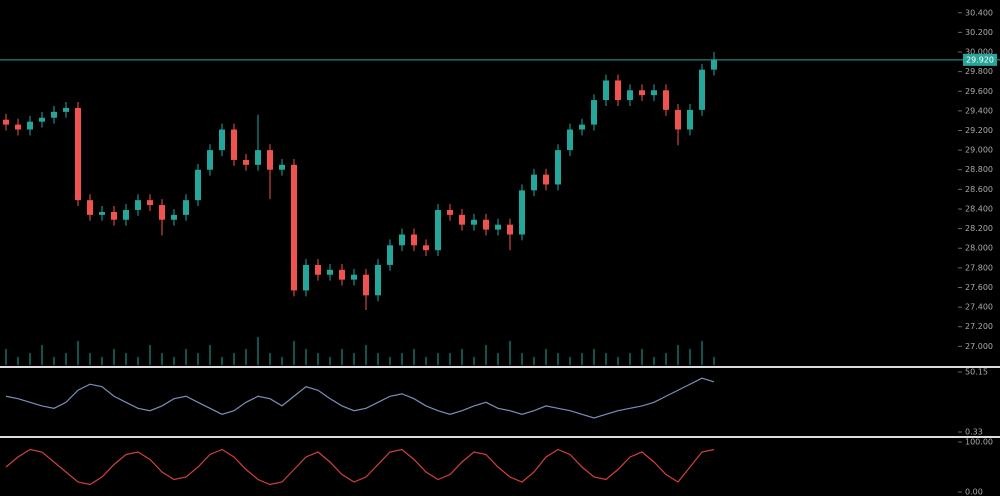 The image size is (1000, 496). Describe the element at coordinates (976, 372) in the screenshot. I see `y-tick-label: 50.15` at that location.